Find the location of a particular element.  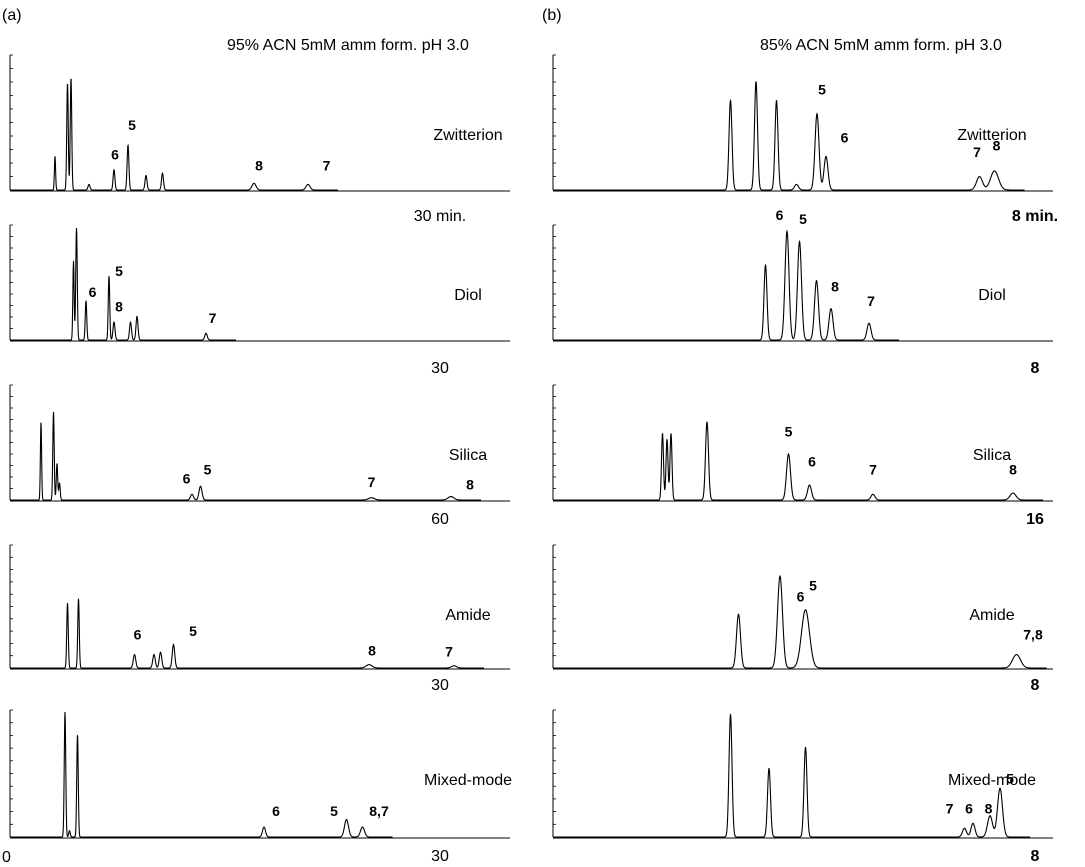

panel-b-diol-time-label: 8 is located at coordinates (1035, 368).